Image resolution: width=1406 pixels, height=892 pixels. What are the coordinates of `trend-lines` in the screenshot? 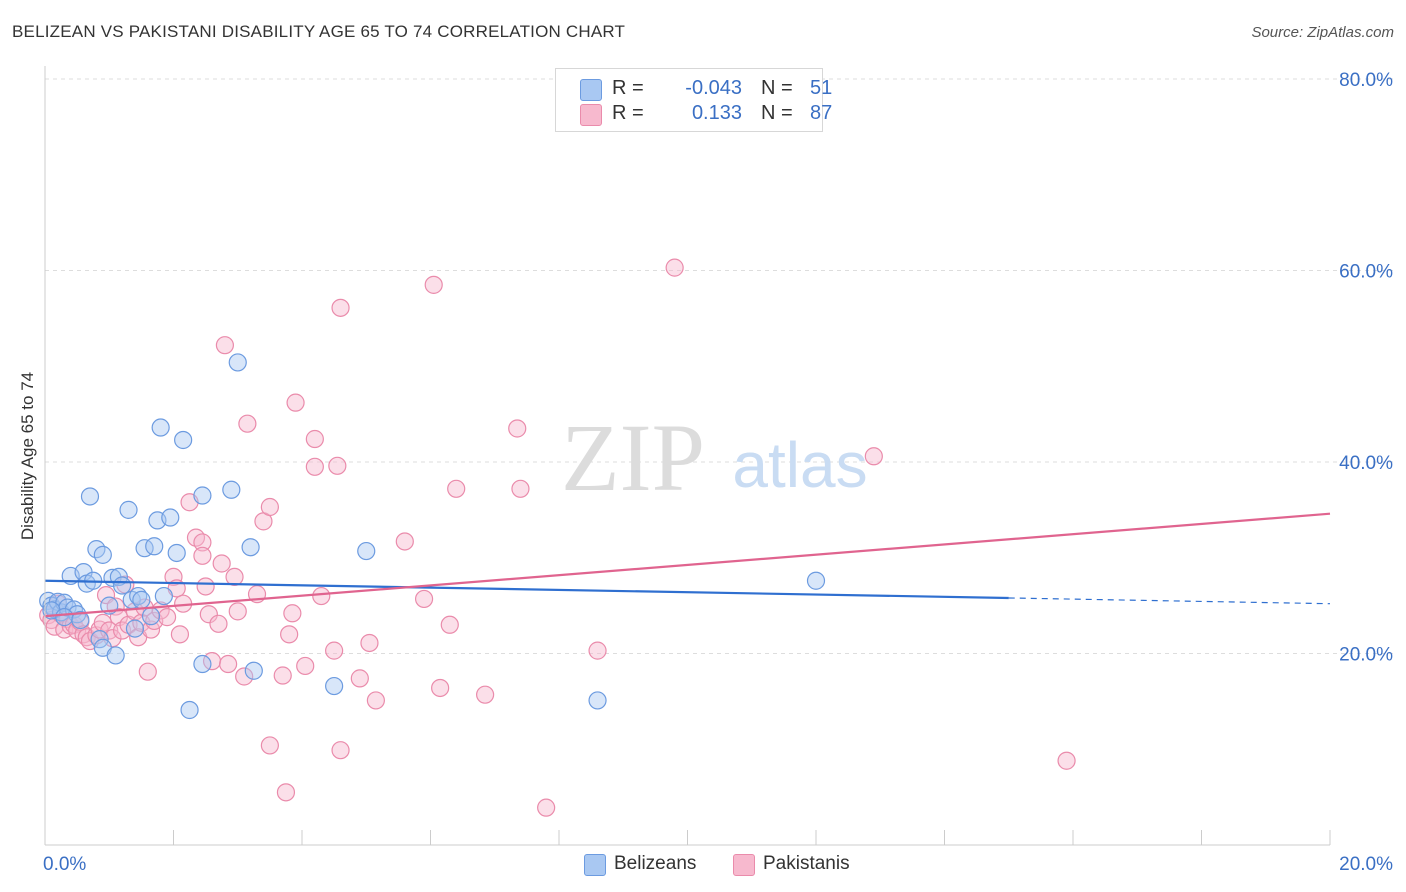 It's located at (687, 565).